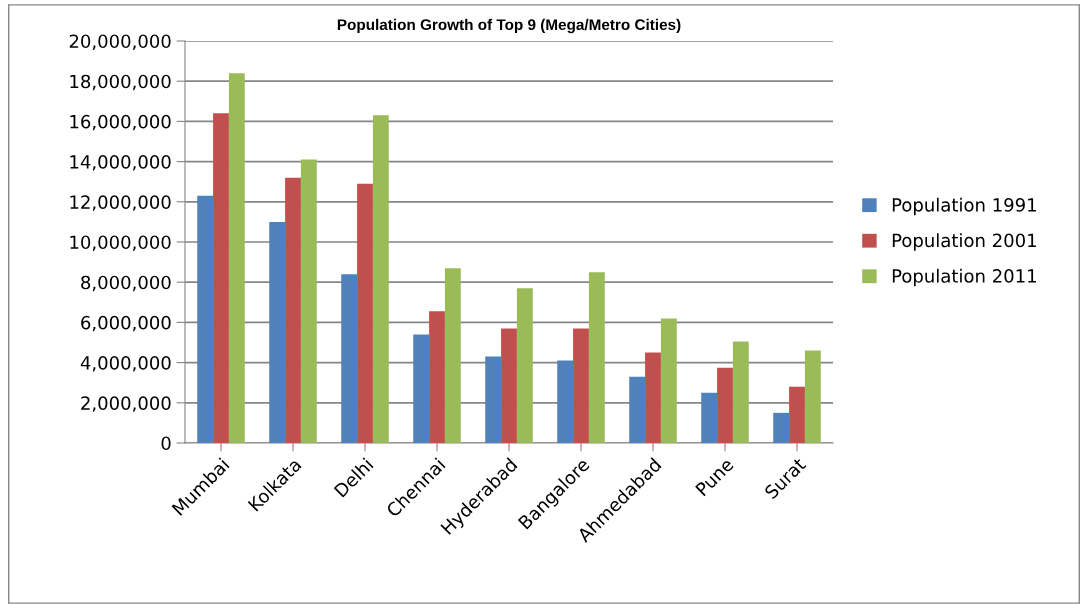  What do you see at coordinates (120, 243) in the screenshot?
I see `y-tick-label: 10,000,000` at bounding box center [120, 243].